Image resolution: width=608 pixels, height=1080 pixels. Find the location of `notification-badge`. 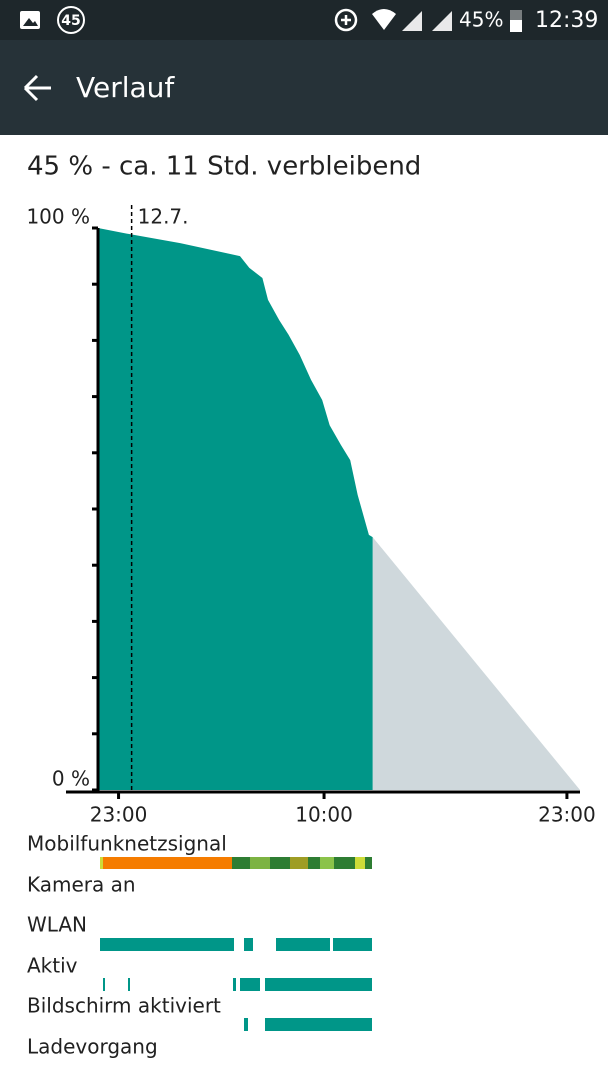

notification-badge is located at coordinates (71, 20).